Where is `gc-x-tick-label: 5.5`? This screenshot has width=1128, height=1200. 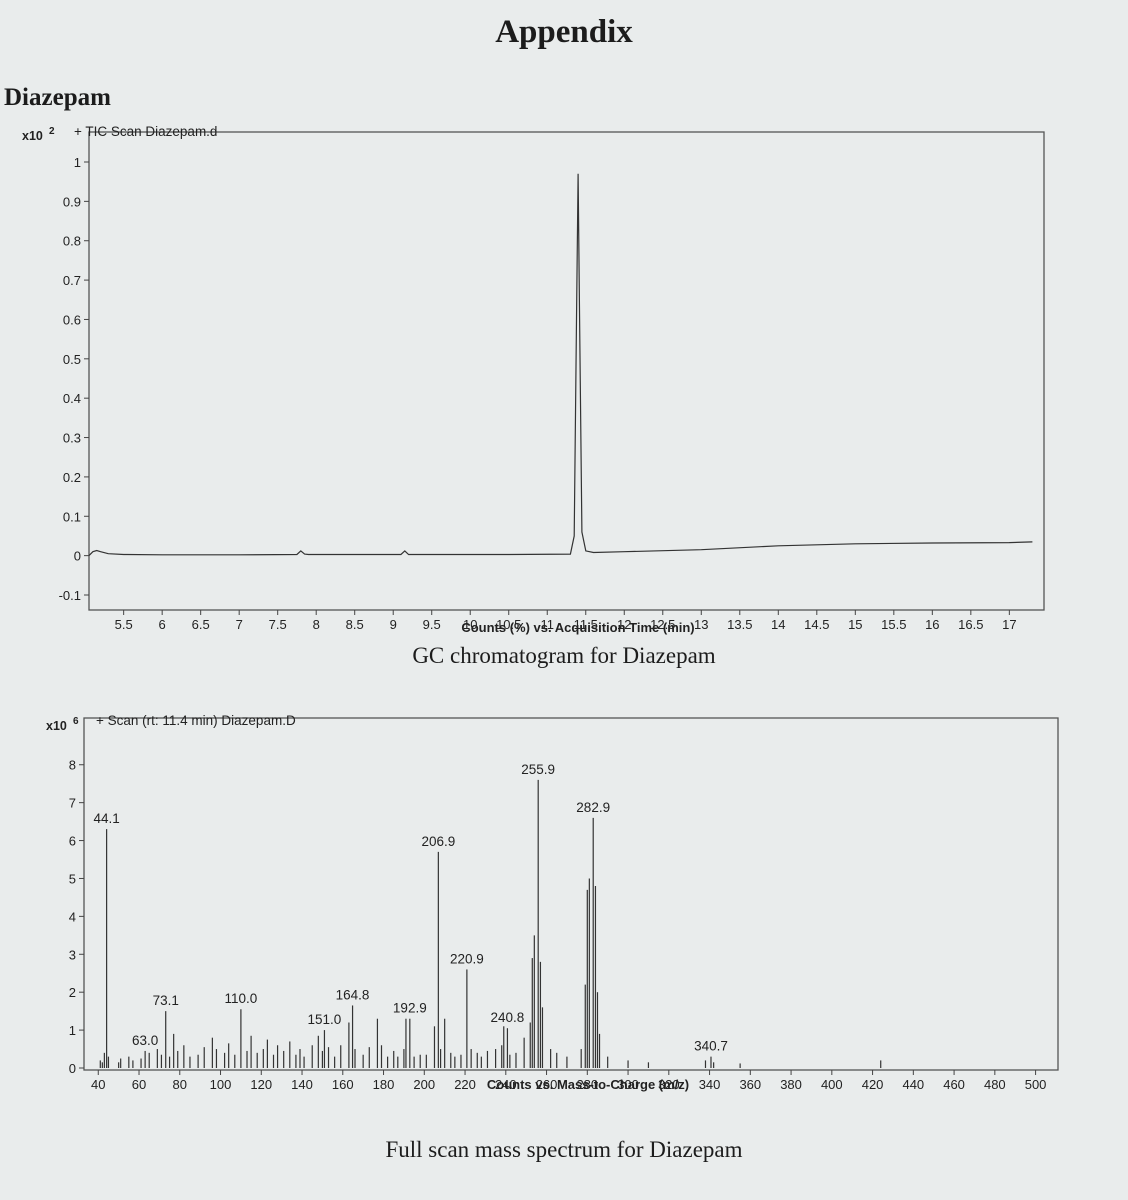
gc-x-tick-label: 5.5 is located at coordinates (124, 624).